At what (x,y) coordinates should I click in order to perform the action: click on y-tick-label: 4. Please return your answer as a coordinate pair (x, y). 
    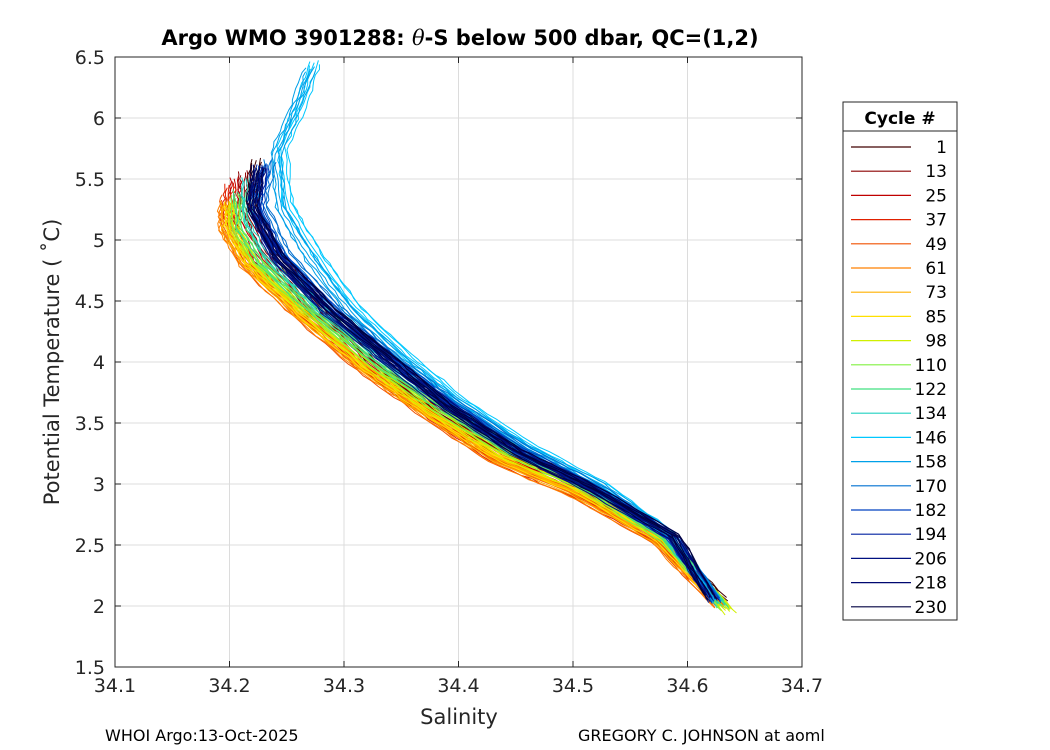
    Looking at the image, I should click on (99, 363).